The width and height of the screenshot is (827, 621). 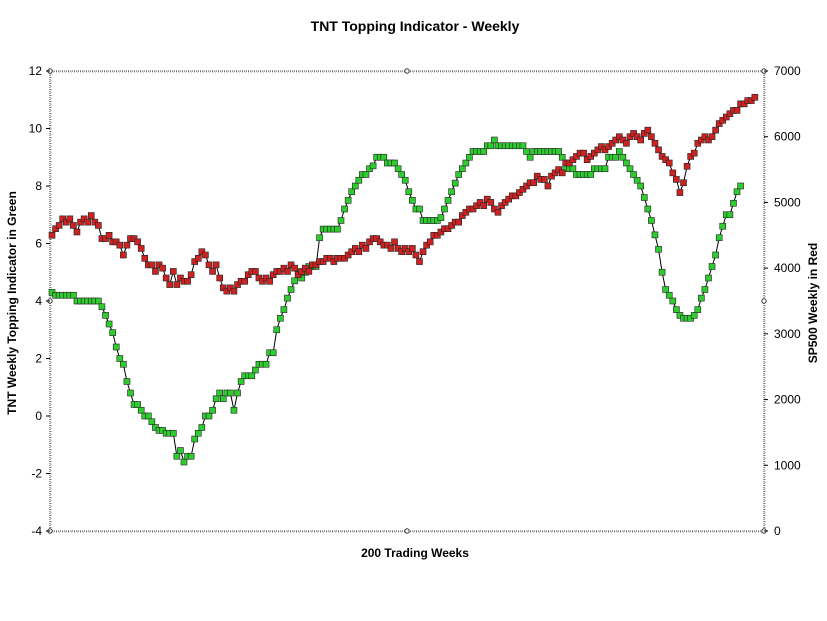 I want to click on left-tick-label: 0, so click(x=38, y=416).